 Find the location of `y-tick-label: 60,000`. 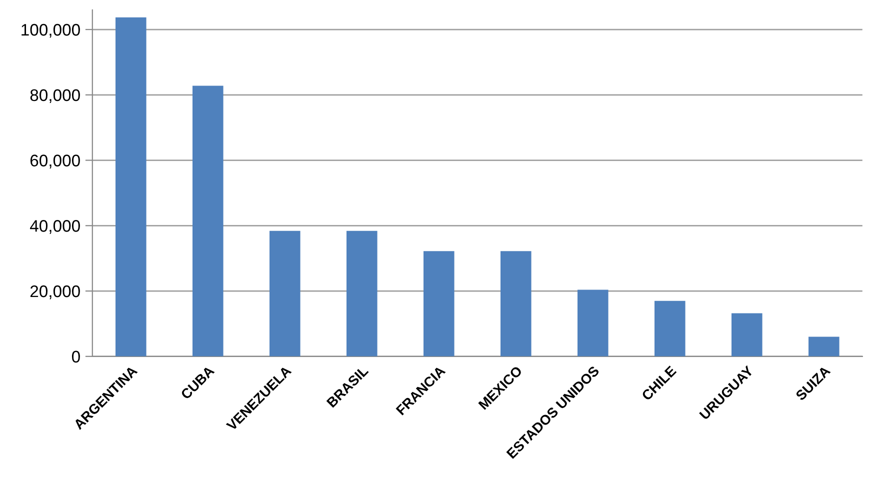

y-tick-label: 60,000 is located at coordinates (55, 161).